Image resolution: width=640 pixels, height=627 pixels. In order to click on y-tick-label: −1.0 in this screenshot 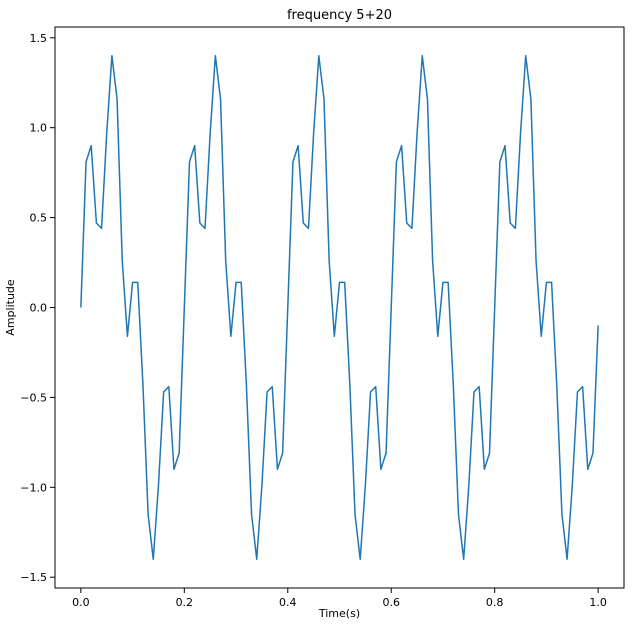, I will do `click(33, 487)`.